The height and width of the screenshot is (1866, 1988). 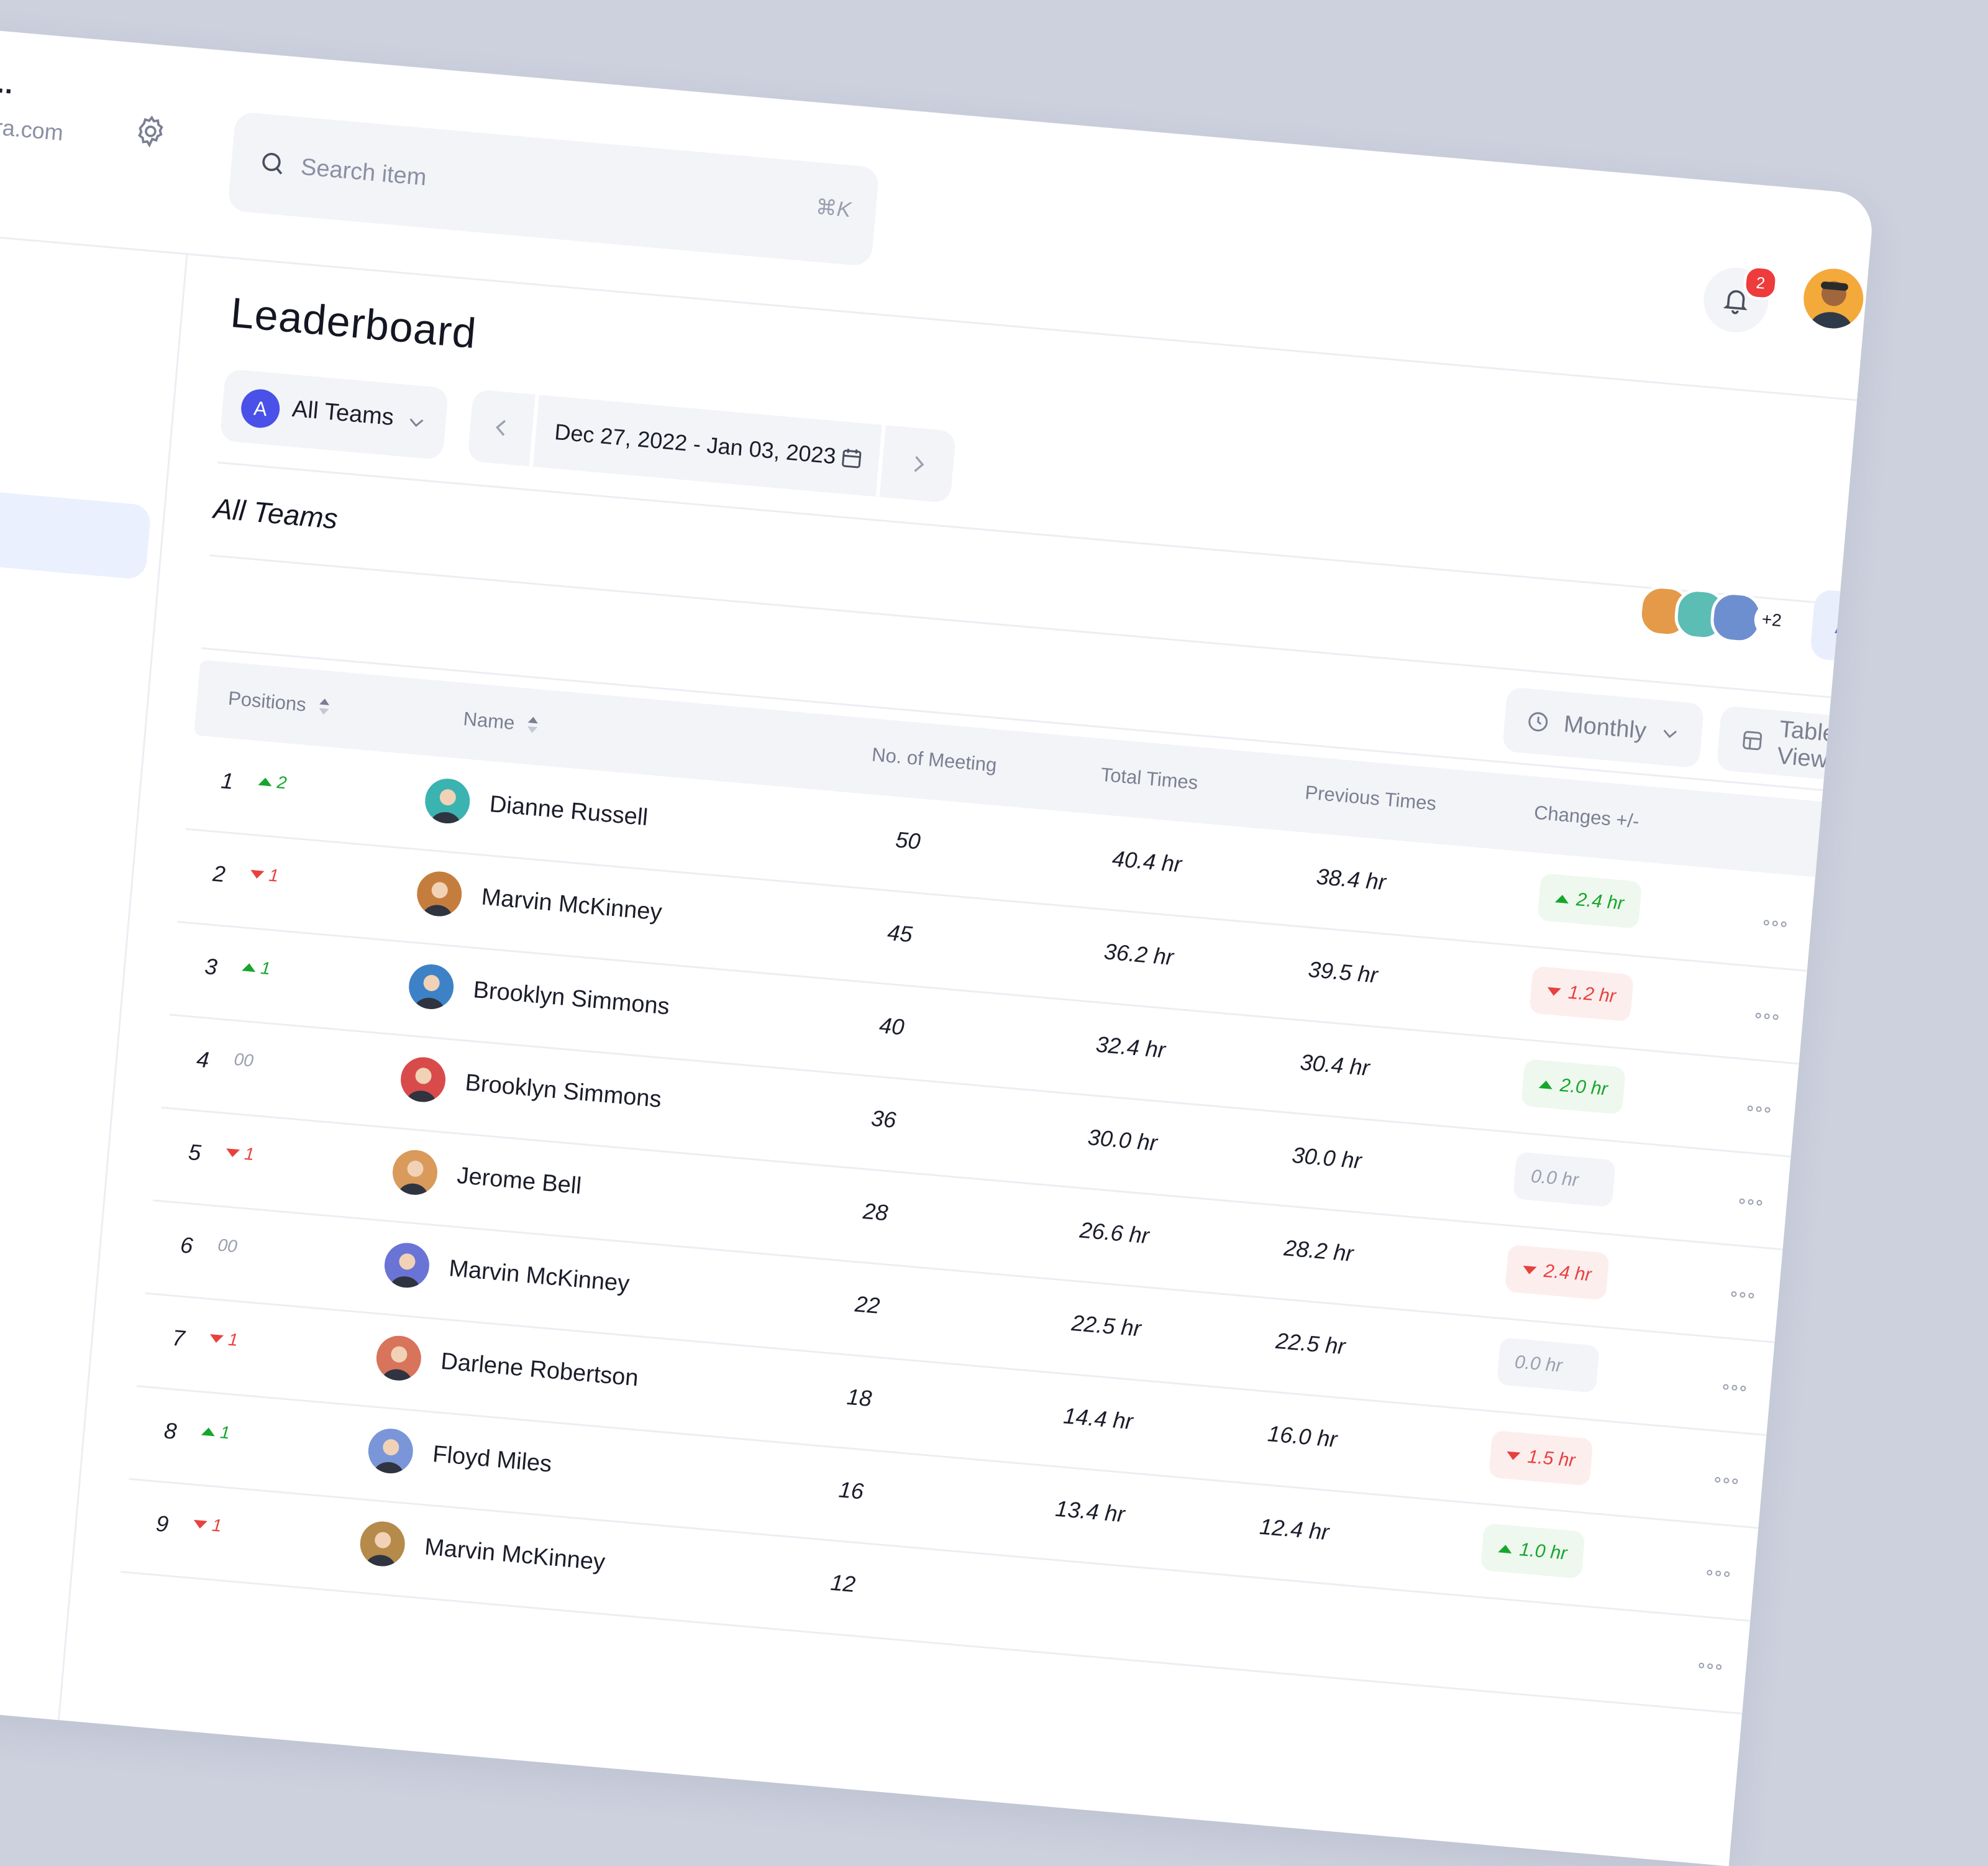 What do you see at coordinates (851, 458) in the screenshot?
I see `calendar-icon` at bounding box center [851, 458].